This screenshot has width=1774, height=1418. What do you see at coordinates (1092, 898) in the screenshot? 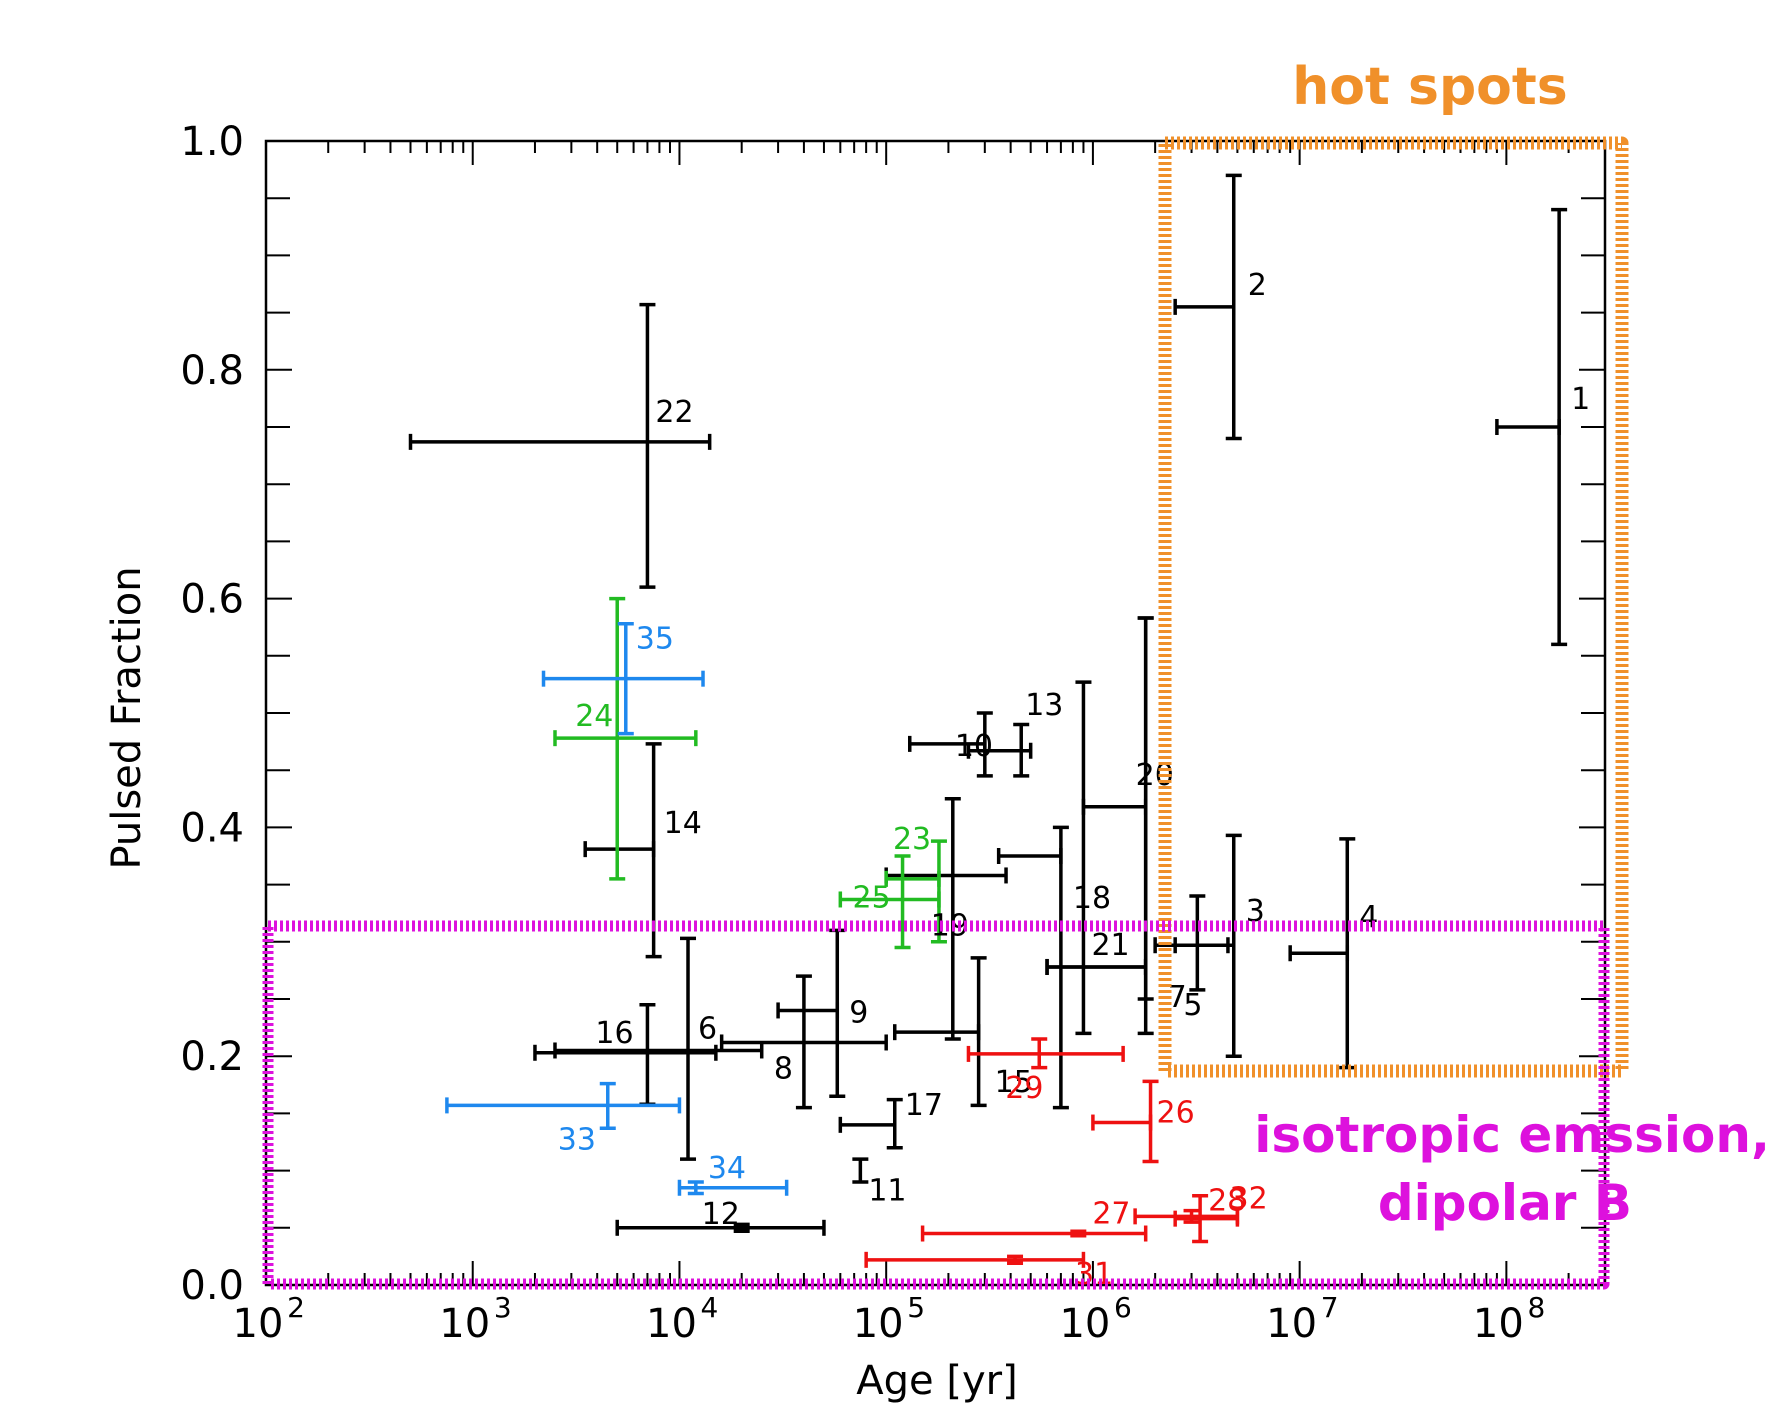
I see `point-label-18: 18` at bounding box center [1092, 898].